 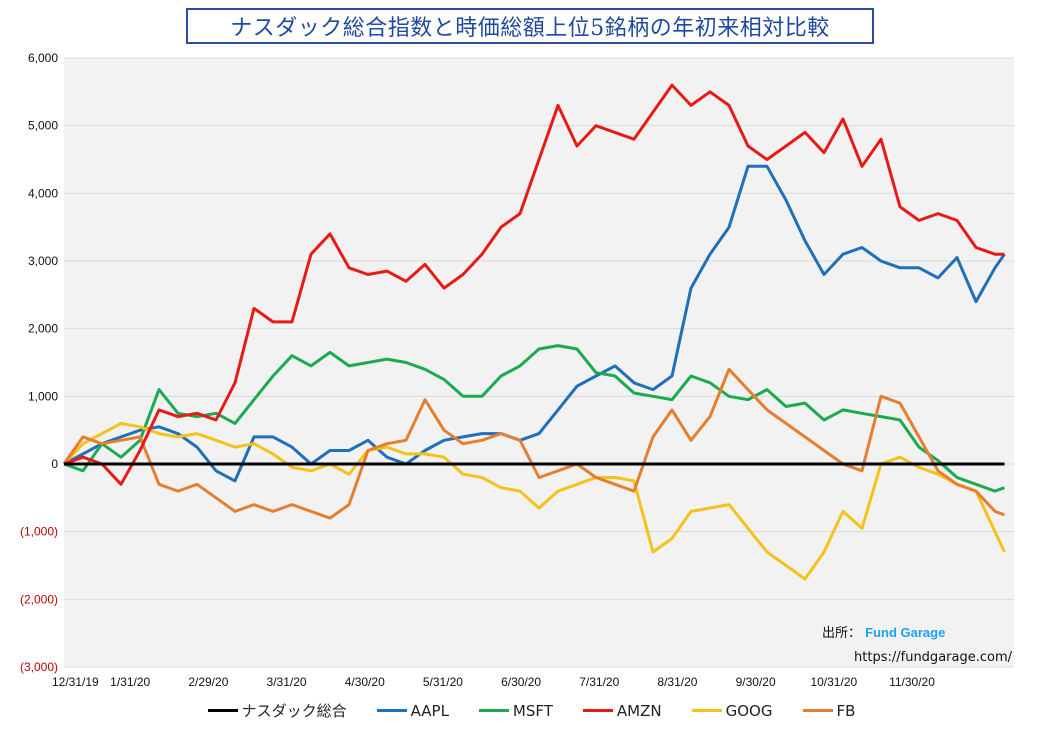 What do you see at coordinates (43, 261) in the screenshot?
I see `y-tick-label: 3,000` at bounding box center [43, 261].